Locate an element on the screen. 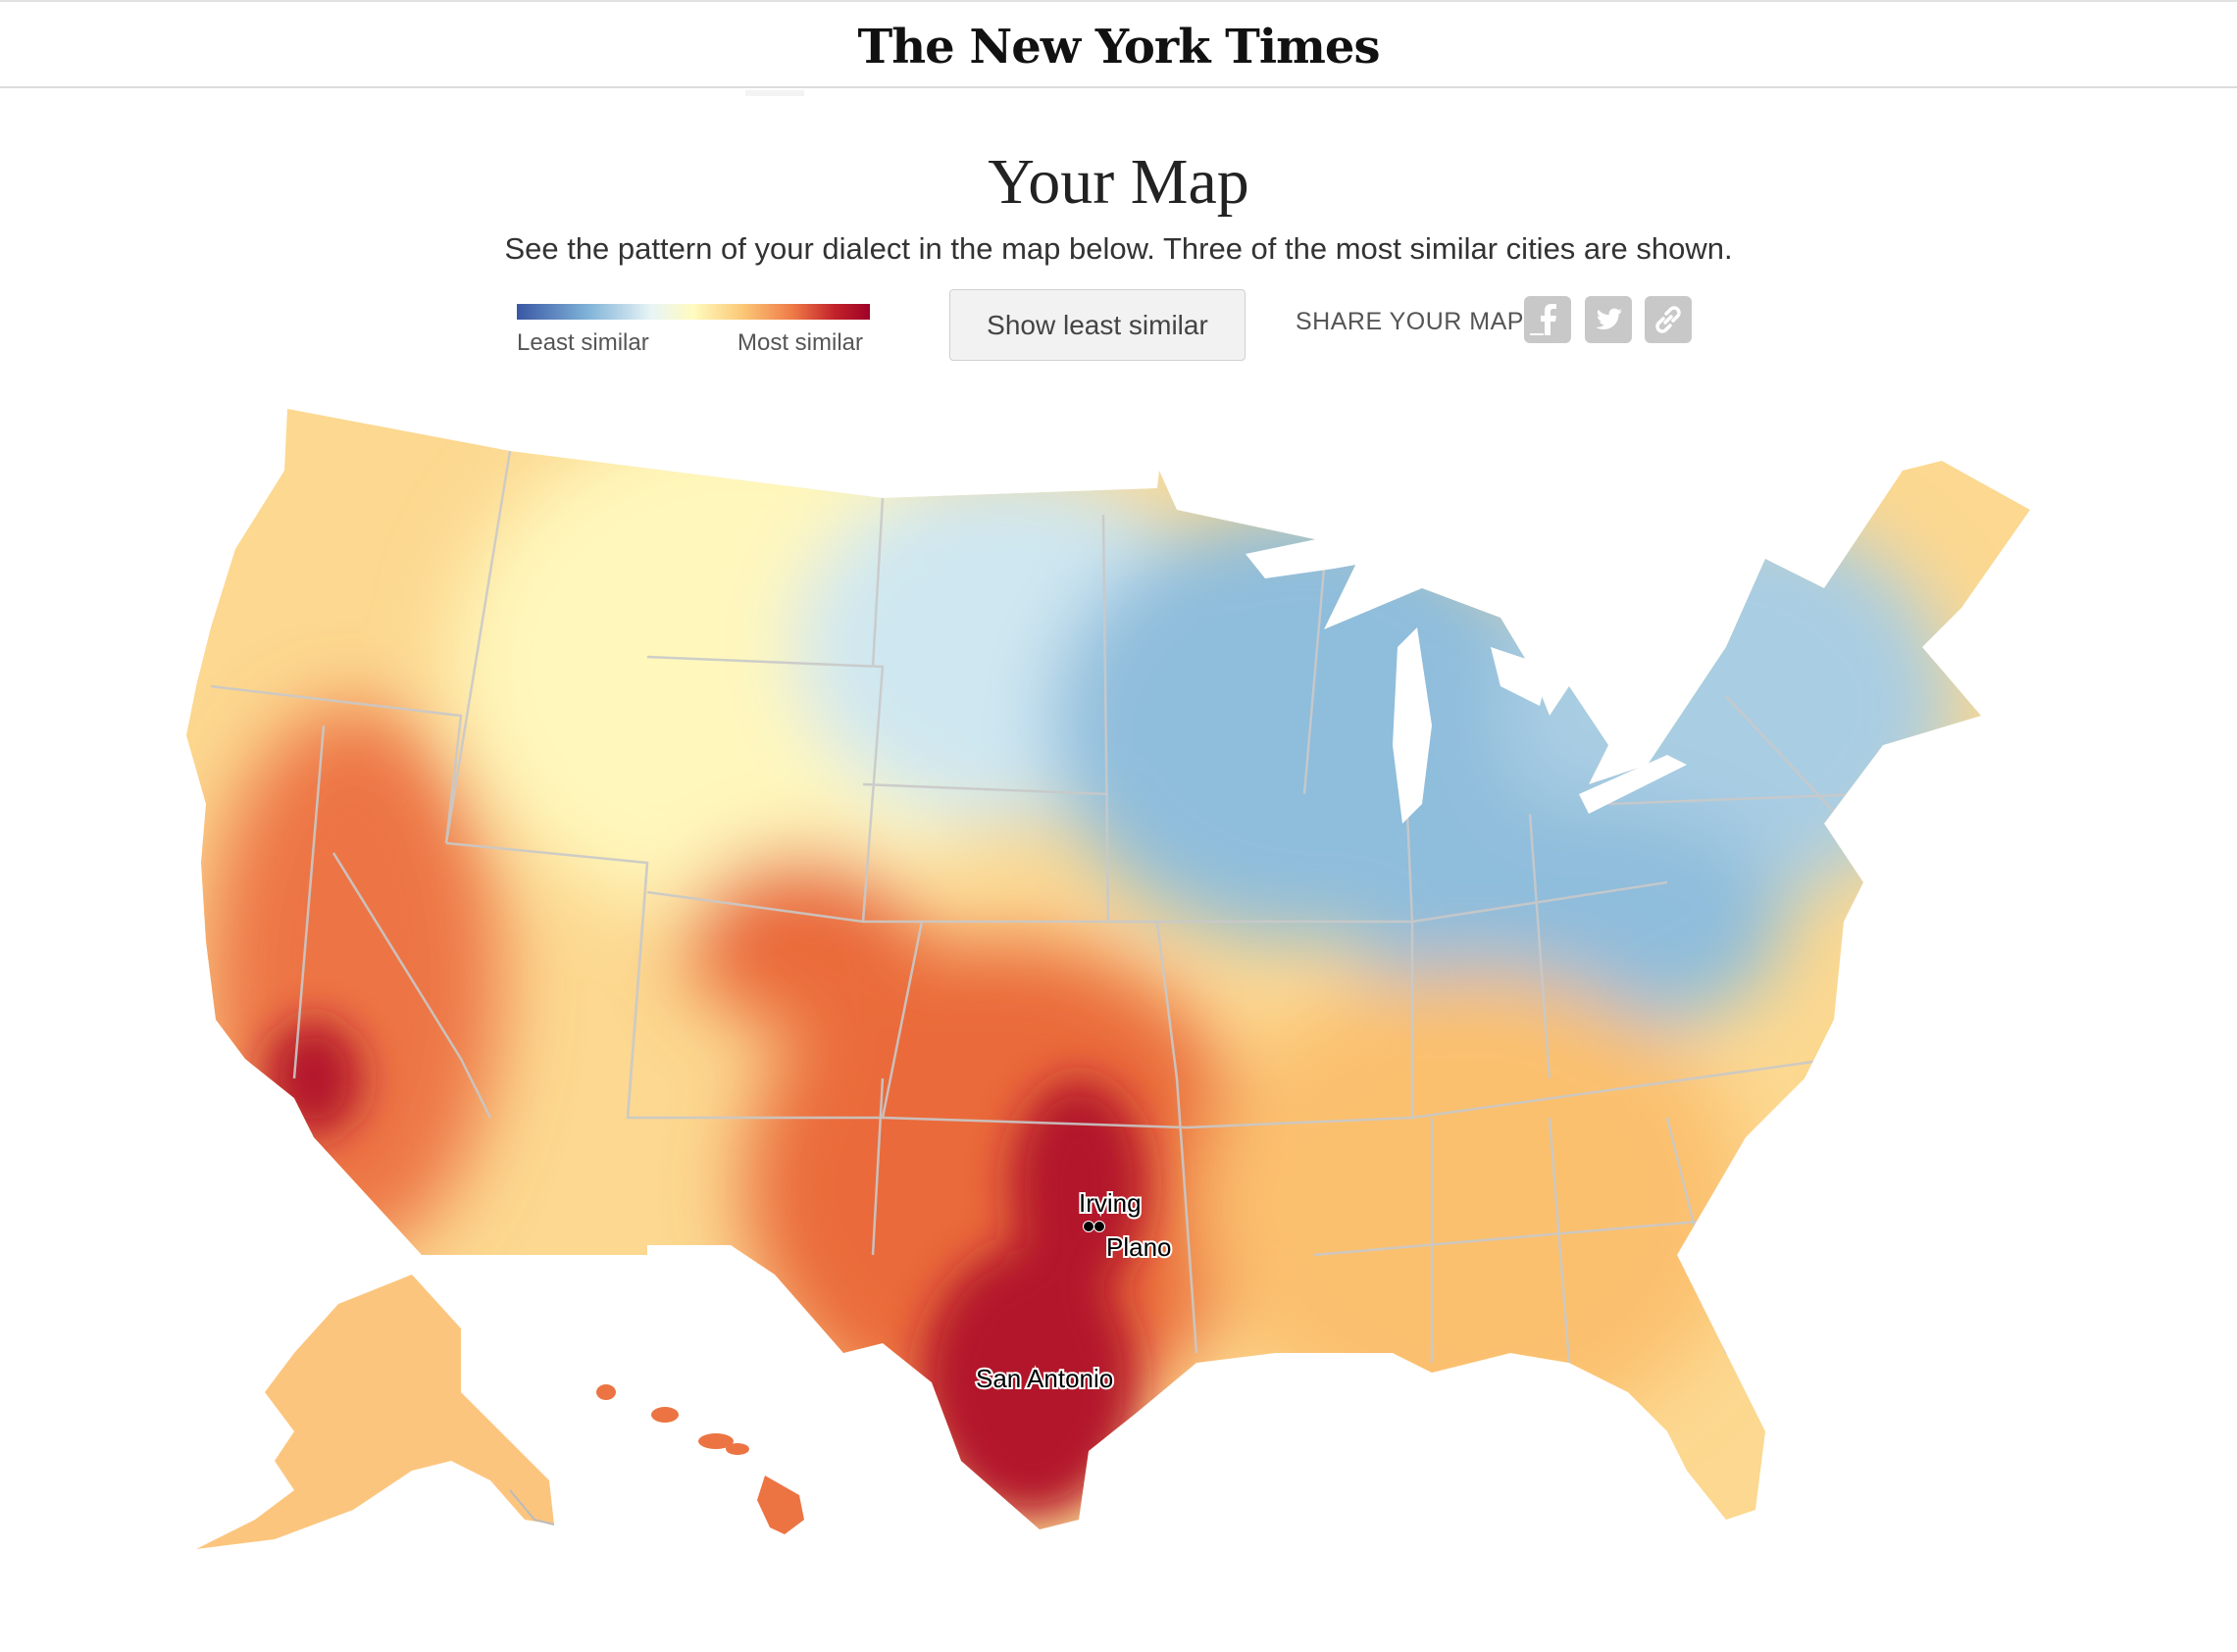  twitter-icon is located at coordinates (1608, 320).